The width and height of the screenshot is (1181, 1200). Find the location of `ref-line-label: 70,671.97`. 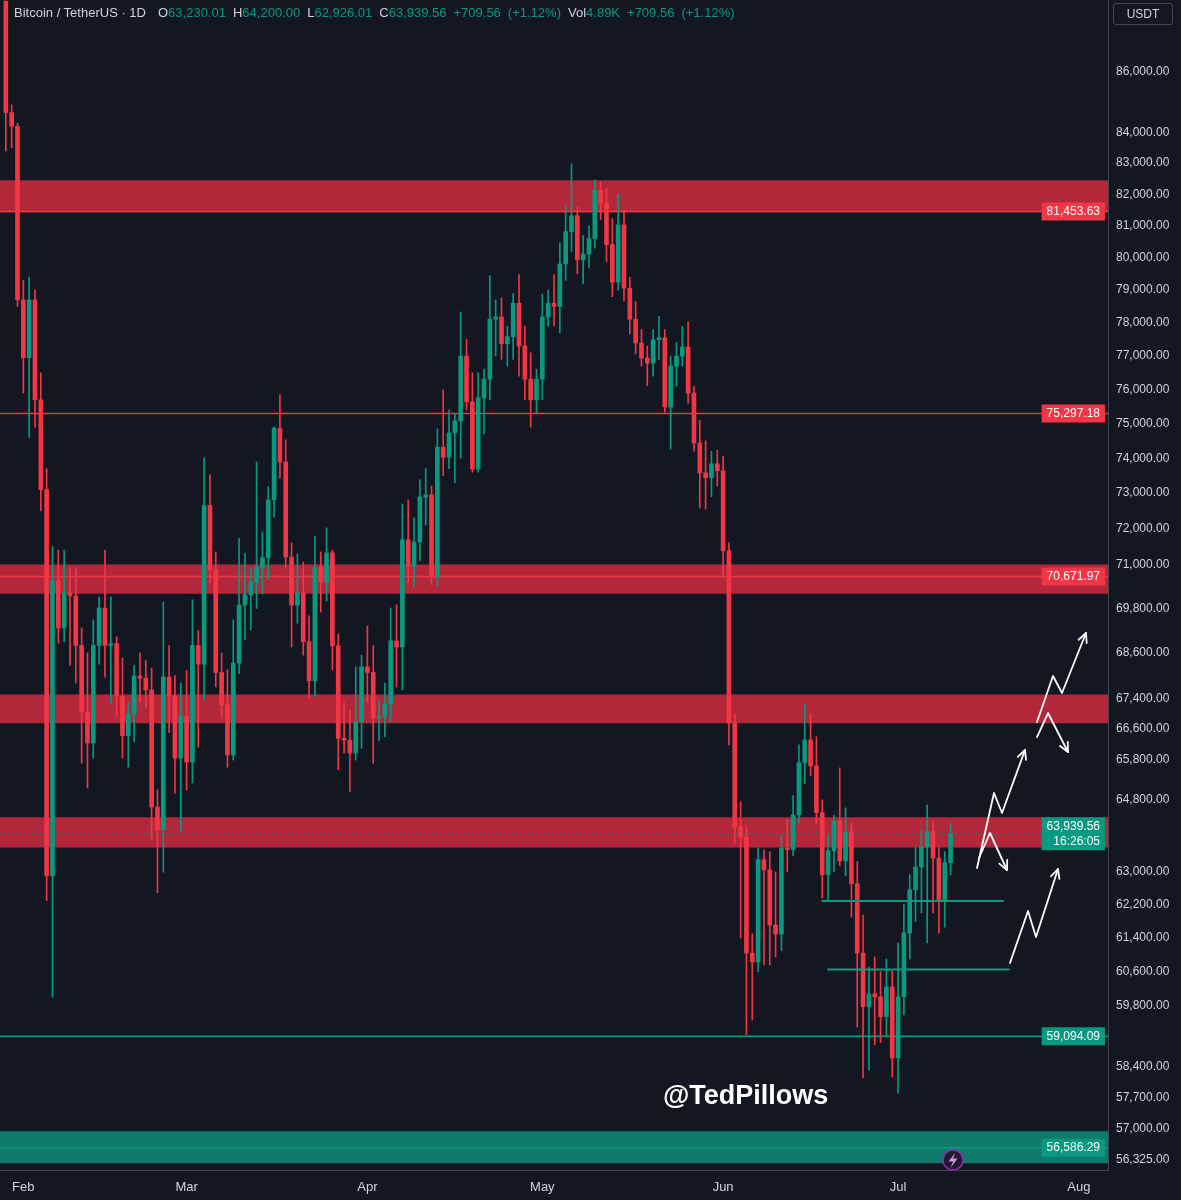

ref-line-label: 70,671.97 is located at coordinates (1073, 575).